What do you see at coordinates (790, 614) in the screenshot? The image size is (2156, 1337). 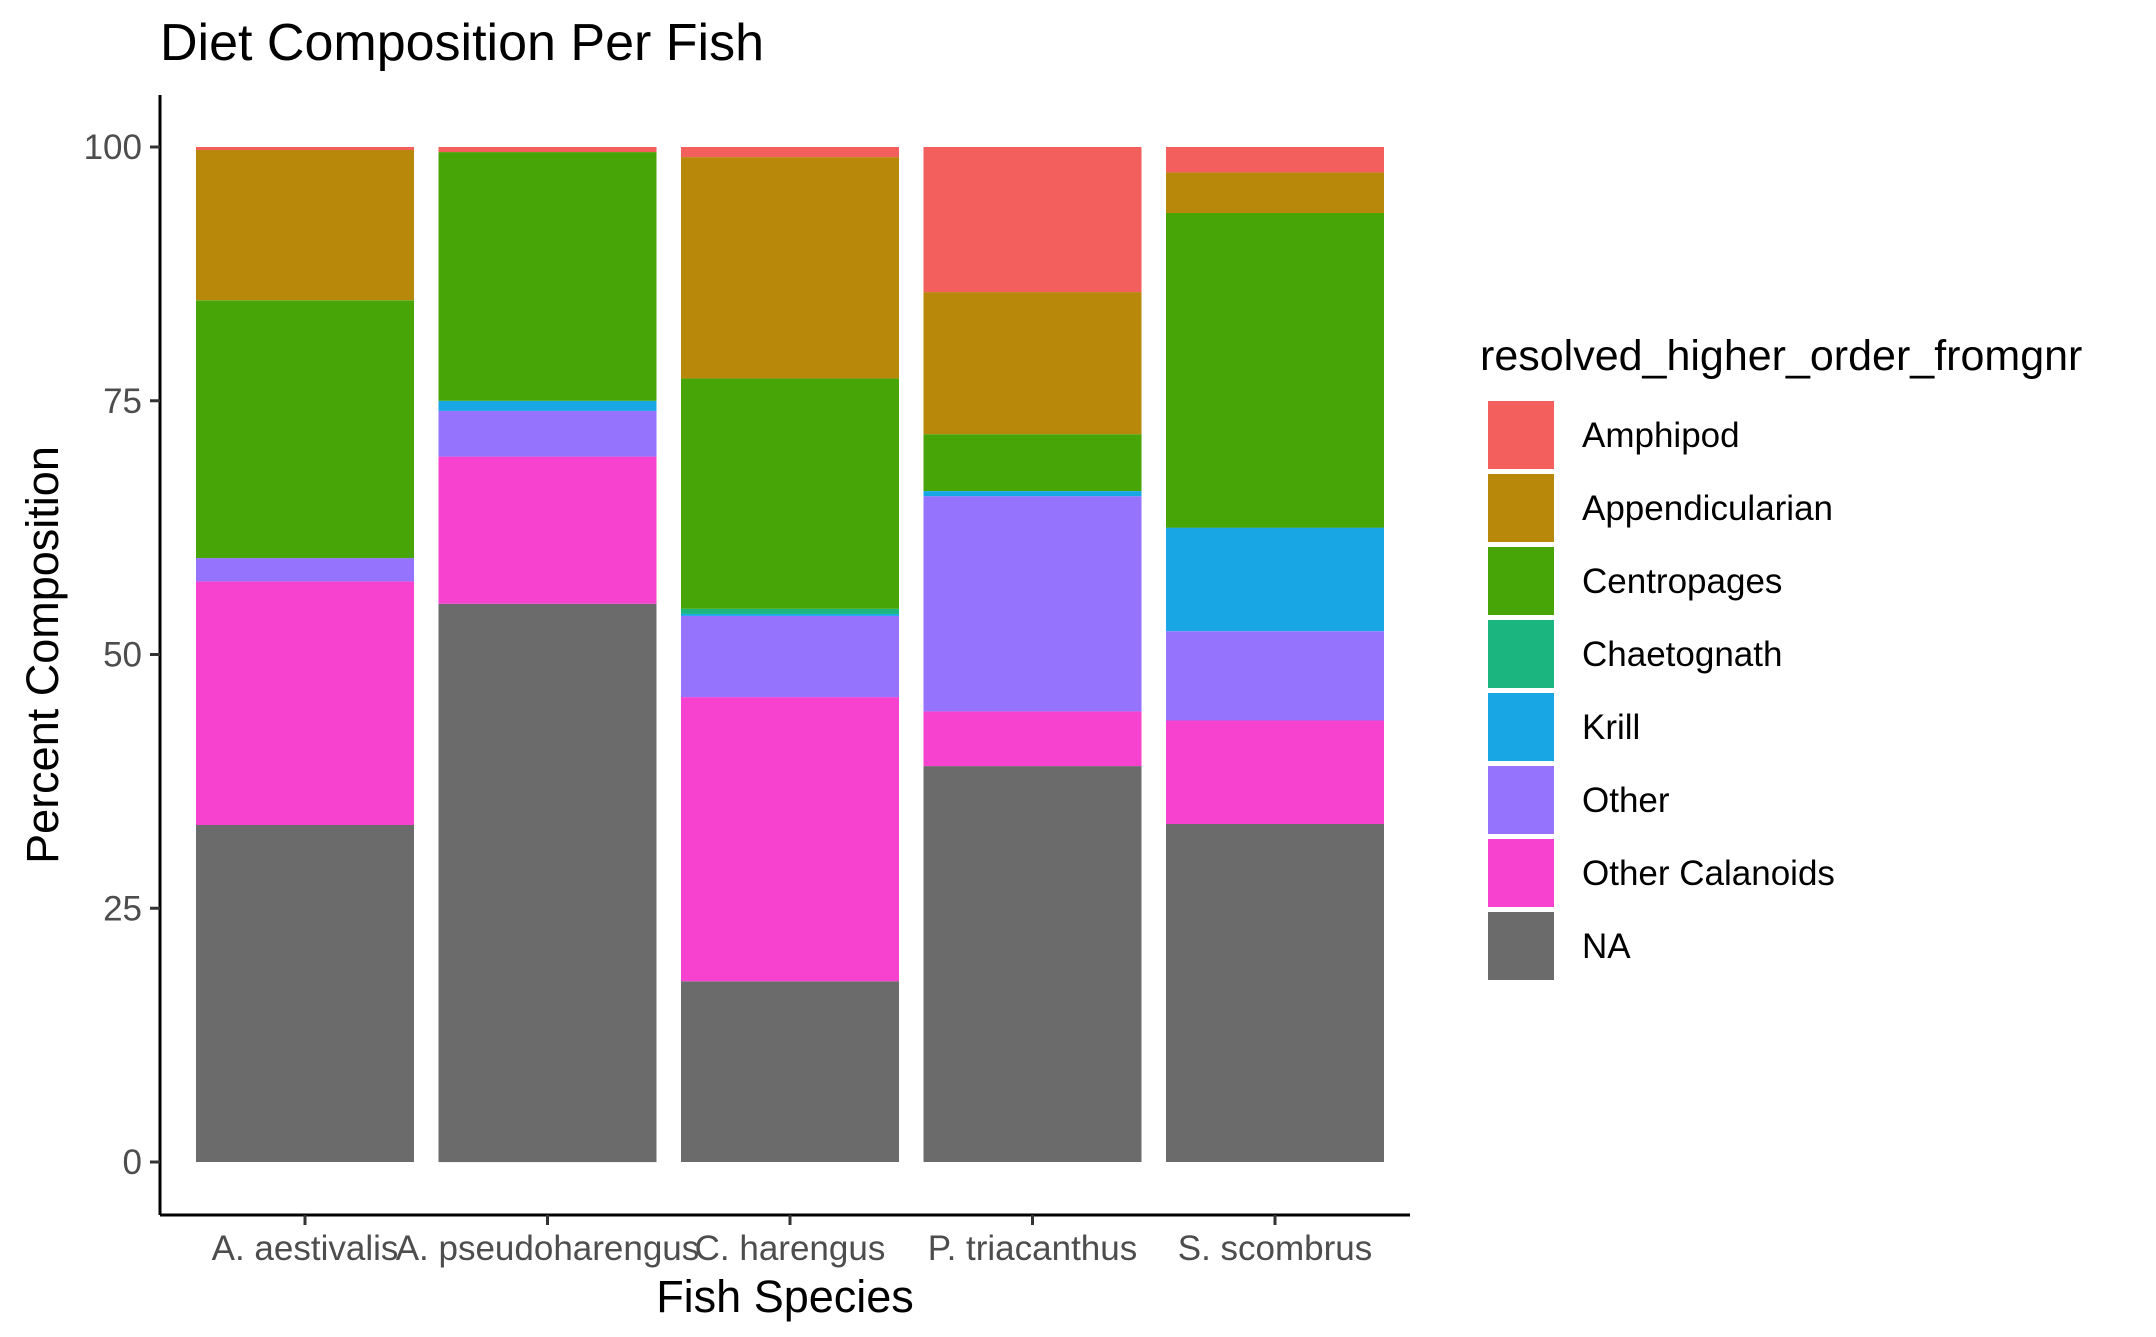 I see `bar-segment-c-harengus-krill` at bounding box center [790, 614].